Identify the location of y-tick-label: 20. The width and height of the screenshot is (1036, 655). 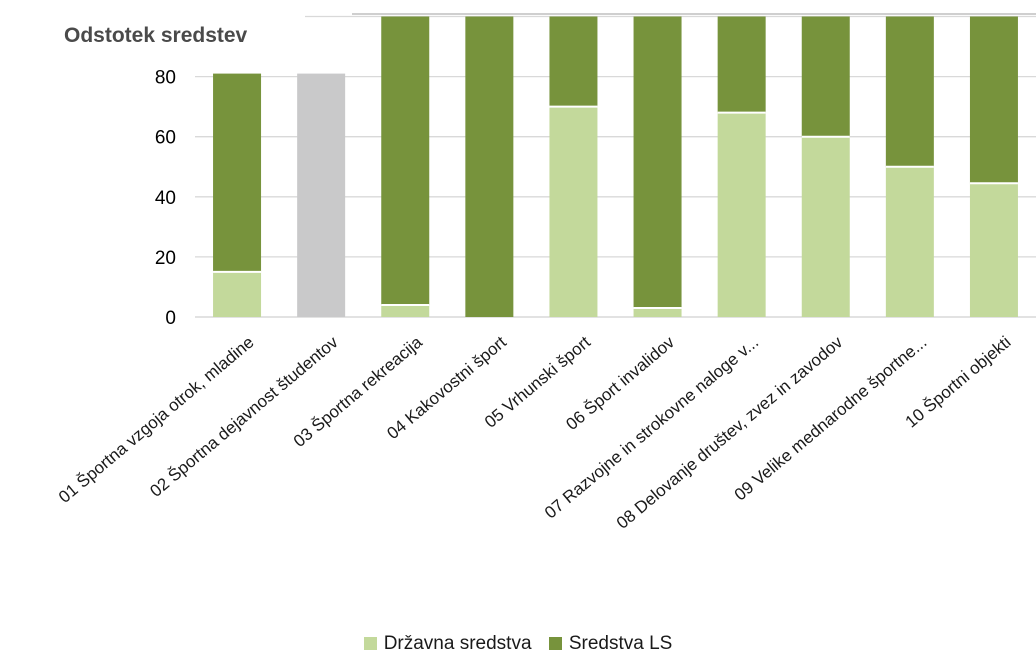
(165, 258).